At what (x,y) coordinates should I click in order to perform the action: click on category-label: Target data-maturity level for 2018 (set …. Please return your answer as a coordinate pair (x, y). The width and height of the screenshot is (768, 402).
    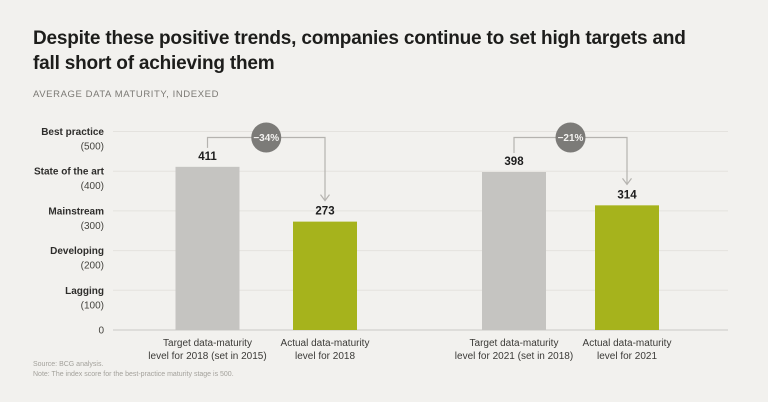
    Looking at the image, I should click on (207, 350).